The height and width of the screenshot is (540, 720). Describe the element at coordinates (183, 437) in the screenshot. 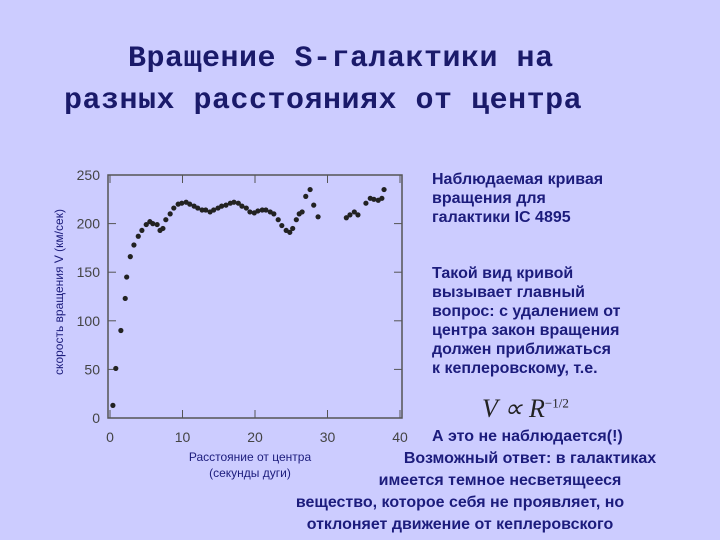

I see `x-tick-label: 10` at that location.